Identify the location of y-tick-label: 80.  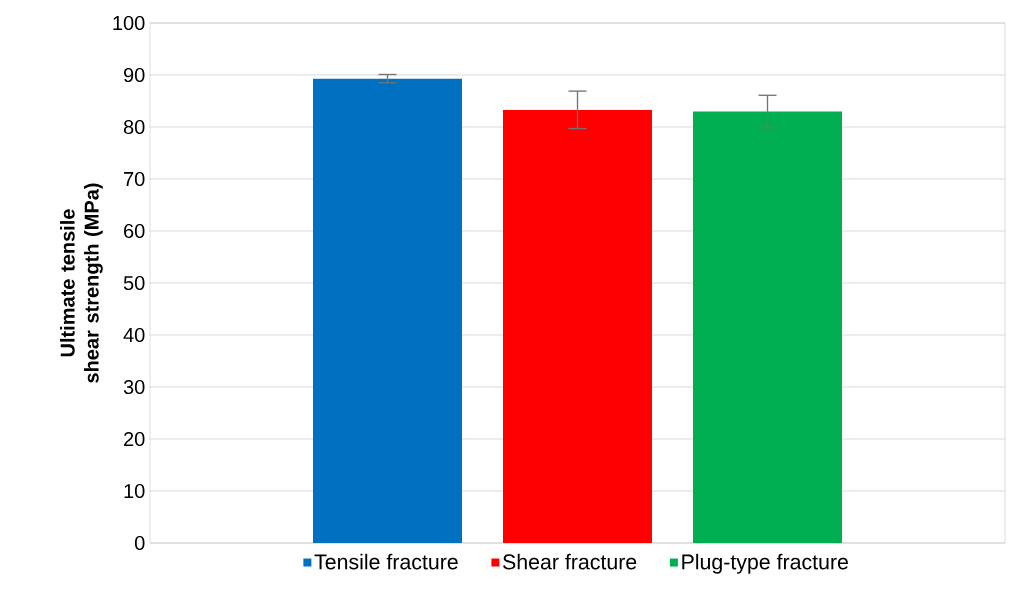
(134, 127).